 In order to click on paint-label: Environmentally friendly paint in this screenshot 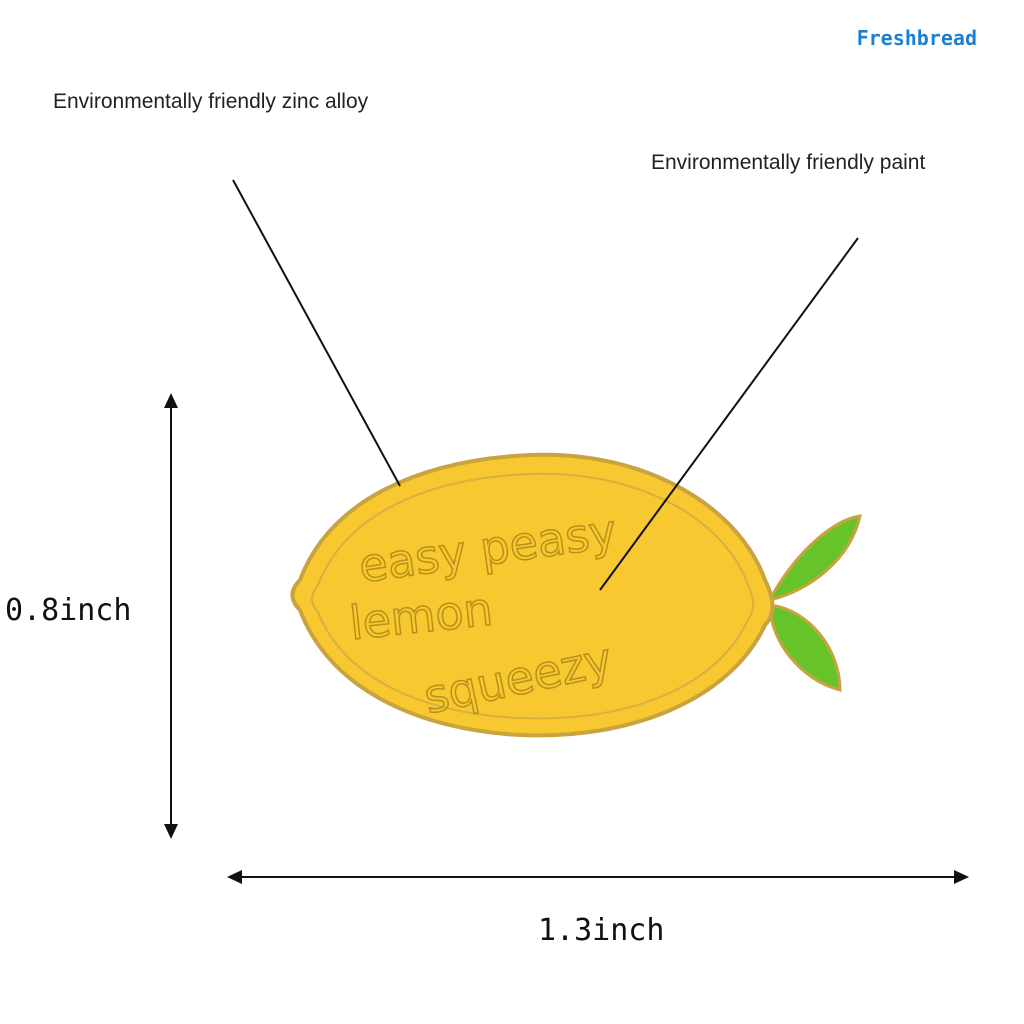, I will do `click(788, 162)`.